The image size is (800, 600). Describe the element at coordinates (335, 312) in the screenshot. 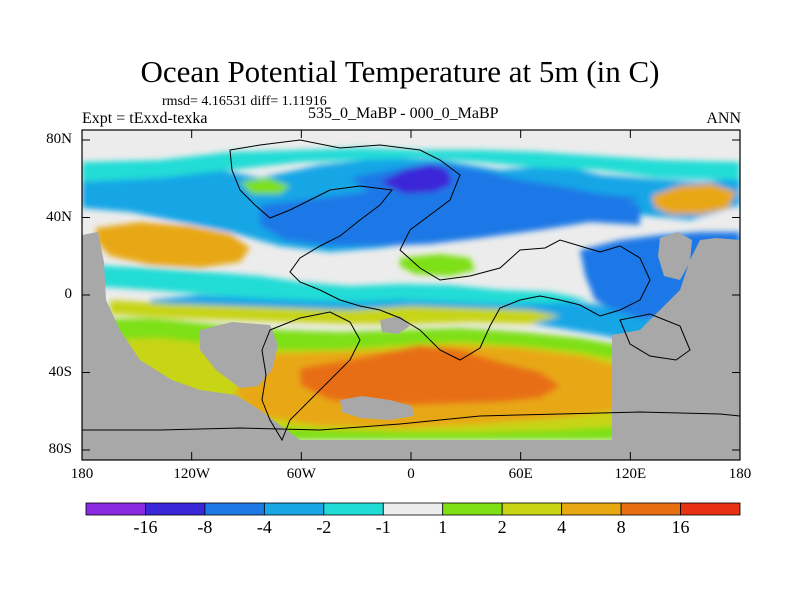

I see `warming-tropical-belt` at that location.